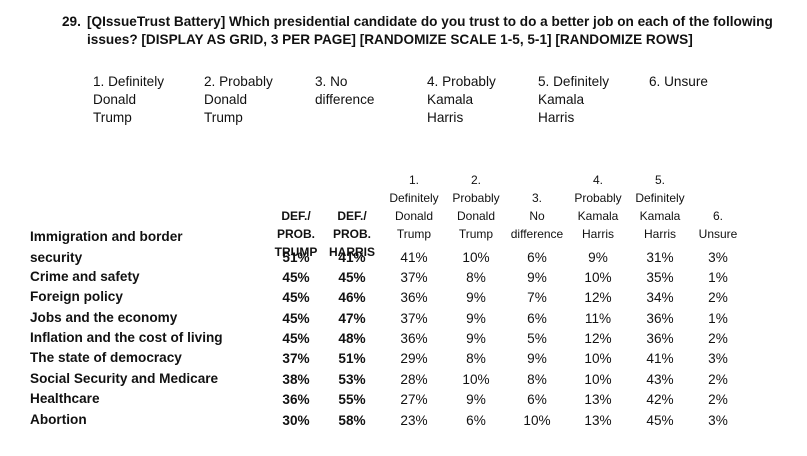 This screenshot has width=807, height=456. I want to click on row-label-line: Healthcare, so click(65, 398).